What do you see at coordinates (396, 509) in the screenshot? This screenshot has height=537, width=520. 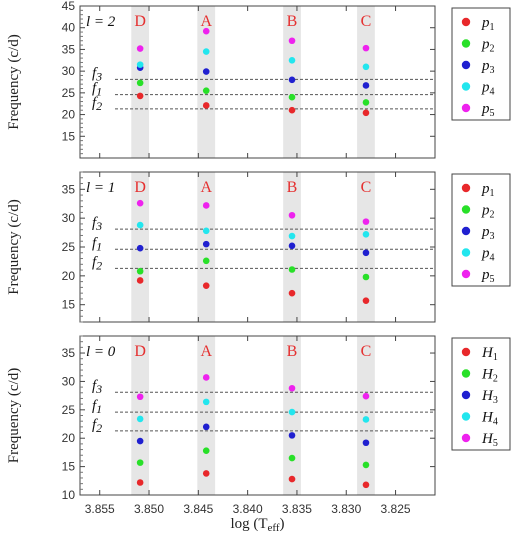 I see `x-tick-label: 3.825` at bounding box center [396, 509].